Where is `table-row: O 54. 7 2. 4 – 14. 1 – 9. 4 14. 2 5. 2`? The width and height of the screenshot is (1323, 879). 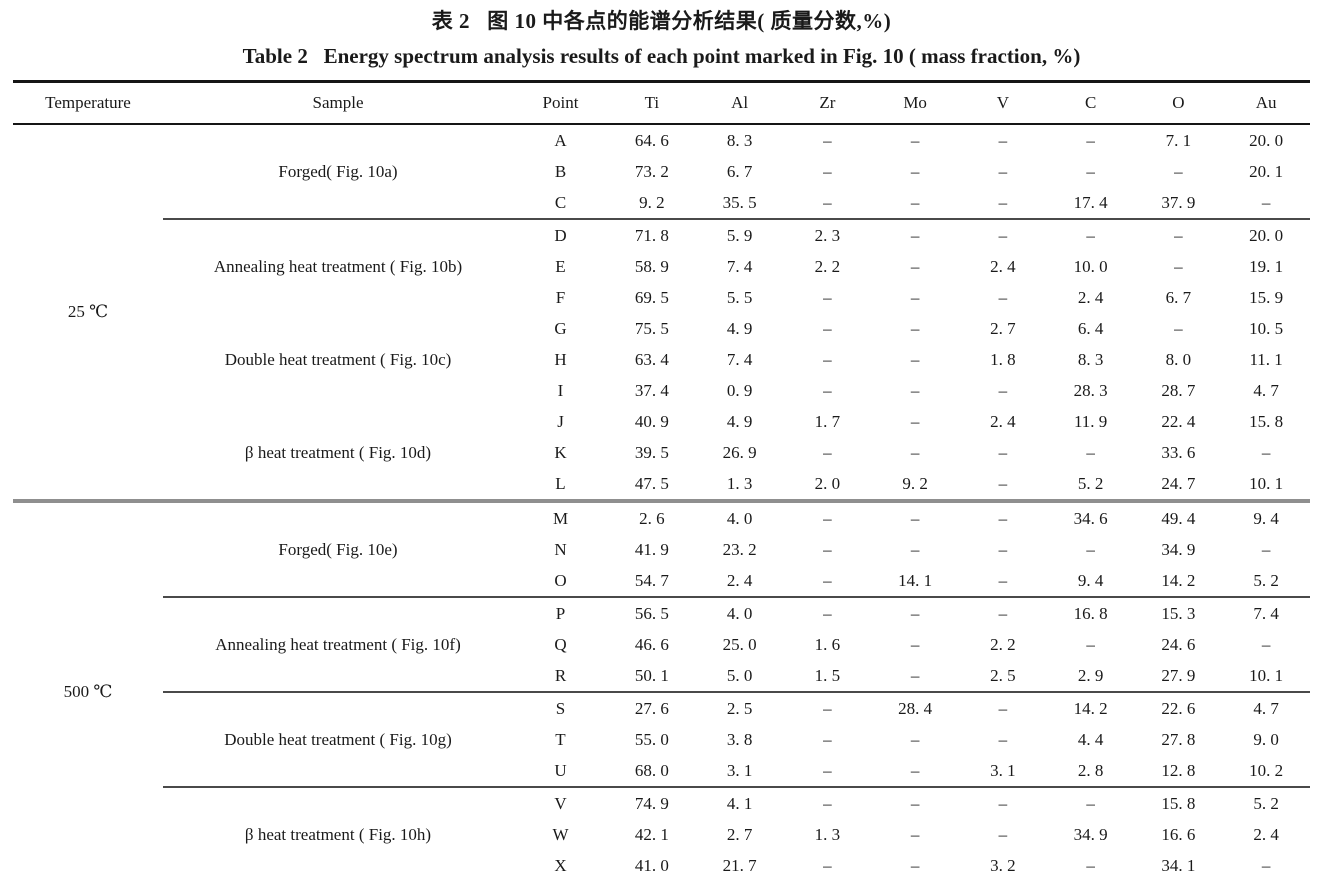
table-row: O 54. 7 2. 4 – 14. 1 – 9. 4 14. 2 5. 2 is located at coordinates (661, 581).